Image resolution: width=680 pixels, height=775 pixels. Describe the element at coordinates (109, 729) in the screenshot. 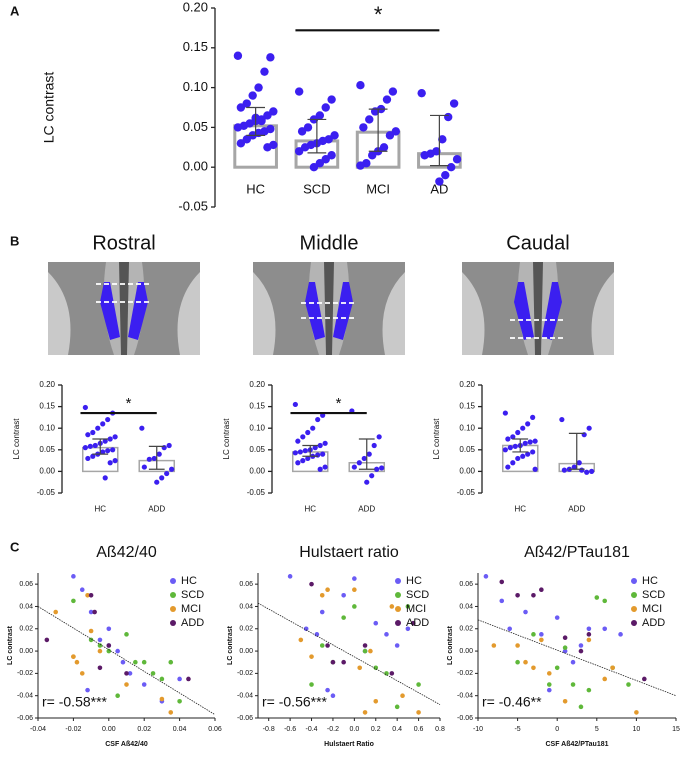

I see `x-tick-label: 0.00` at that location.